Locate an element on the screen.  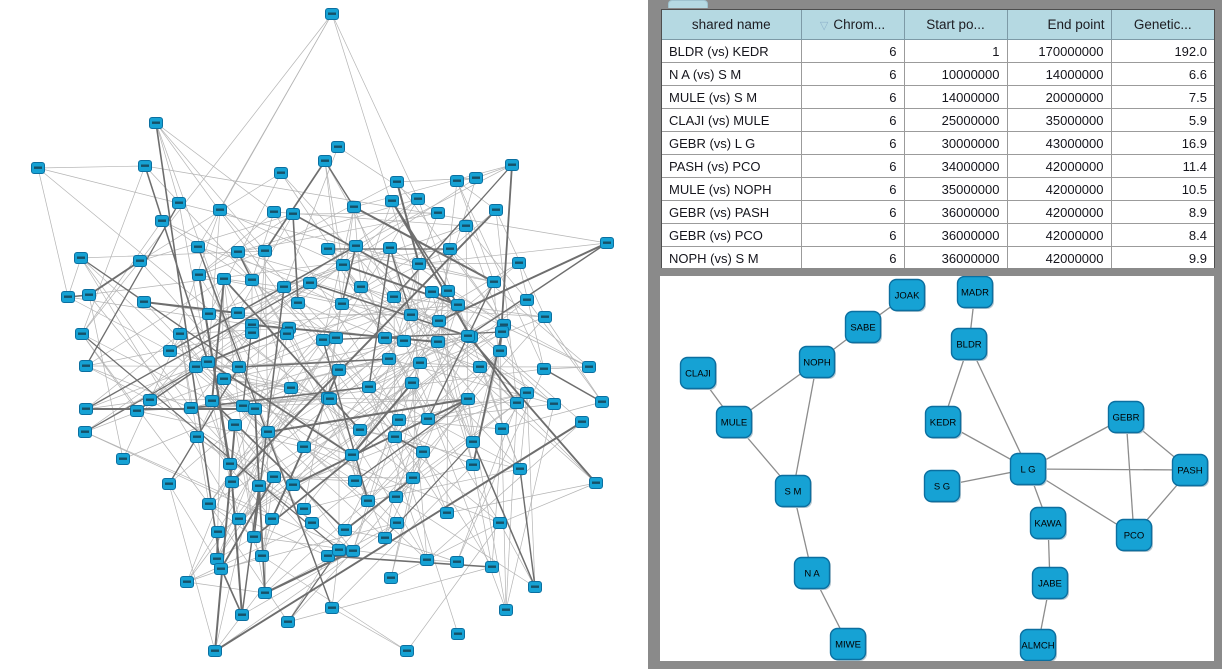
network-node: CLAJI is located at coordinates (698, 373).